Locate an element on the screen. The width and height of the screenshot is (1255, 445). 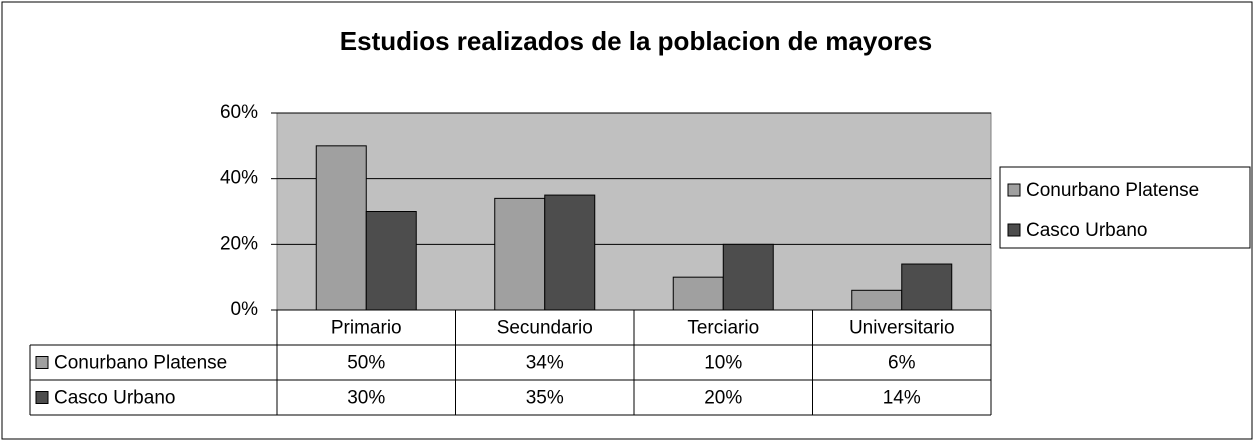
table-value: 30% is located at coordinates (366, 398).